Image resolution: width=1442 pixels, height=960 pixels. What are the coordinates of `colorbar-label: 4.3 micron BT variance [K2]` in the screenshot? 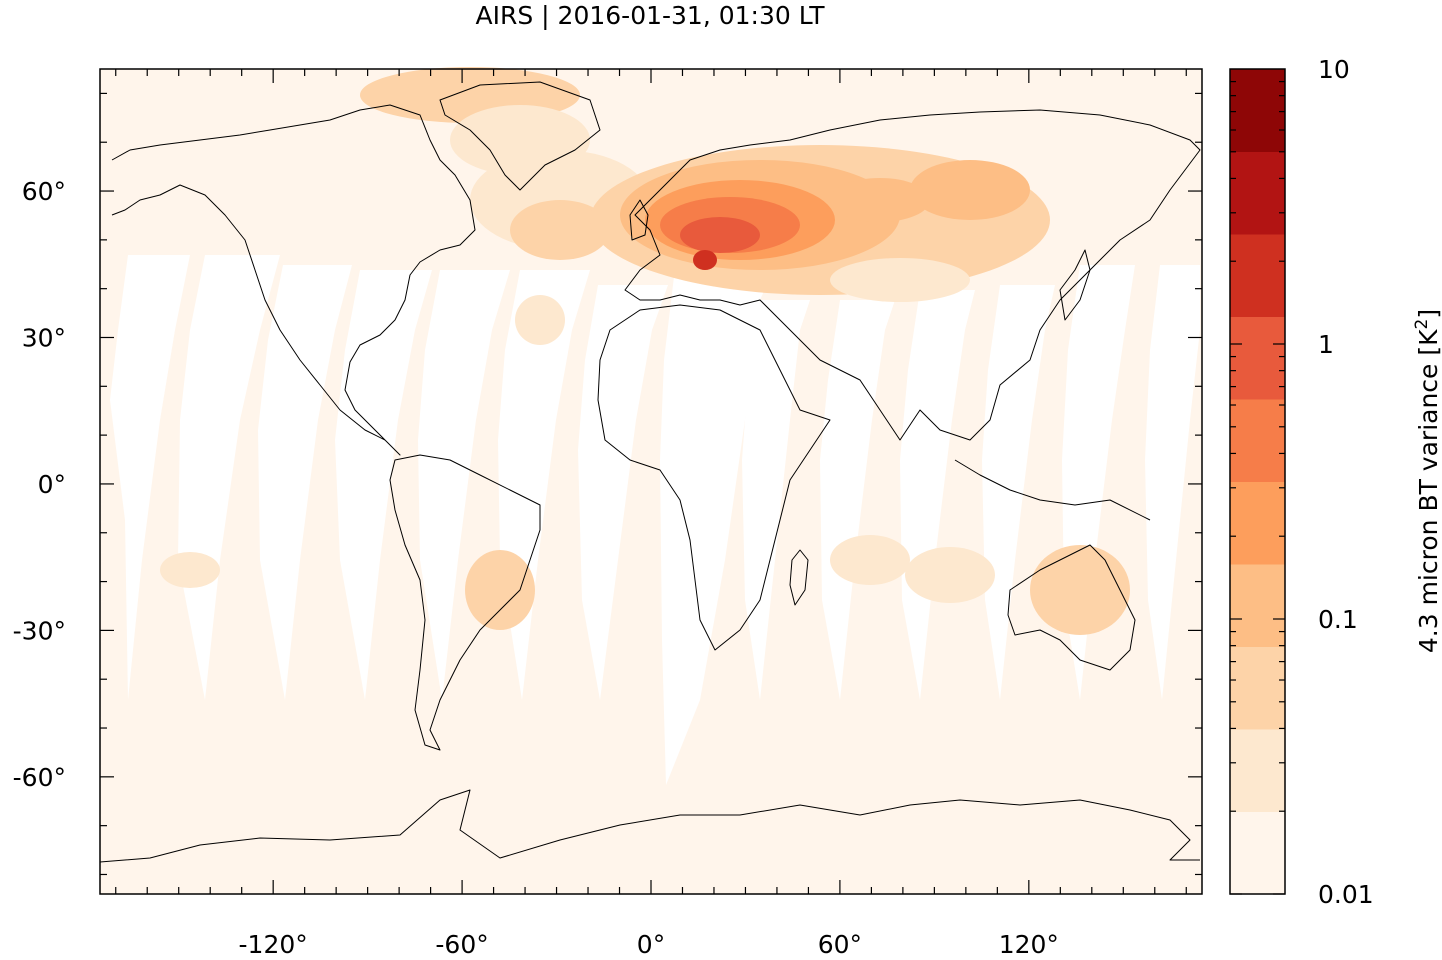 It's located at (1427, 481).